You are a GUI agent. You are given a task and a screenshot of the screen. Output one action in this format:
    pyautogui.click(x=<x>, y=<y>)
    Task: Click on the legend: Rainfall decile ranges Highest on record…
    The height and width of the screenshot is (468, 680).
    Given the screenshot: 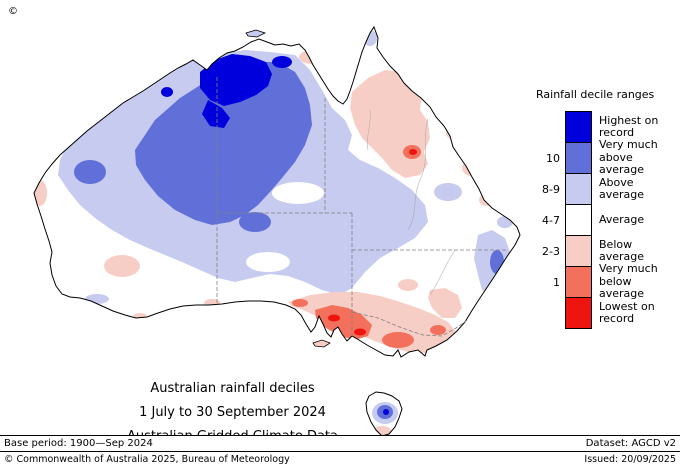 What is the action you would take?
    pyautogui.click(x=607, y=208)
    